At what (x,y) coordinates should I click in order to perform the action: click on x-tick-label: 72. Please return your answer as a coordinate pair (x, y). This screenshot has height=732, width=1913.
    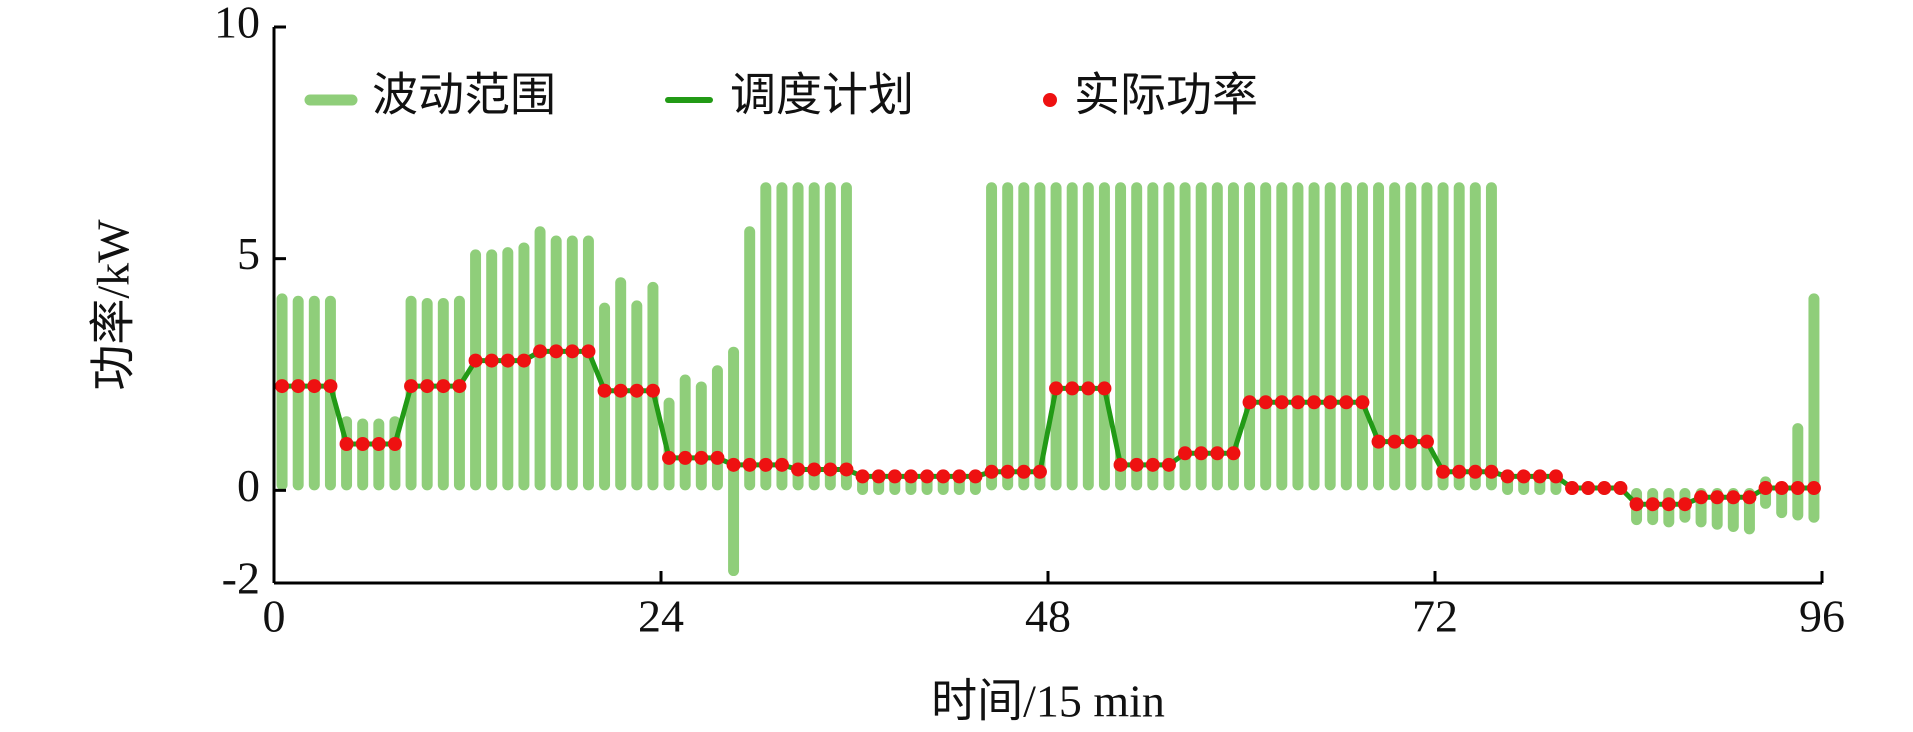
    Looking at the image, I should click on (1435, 616).